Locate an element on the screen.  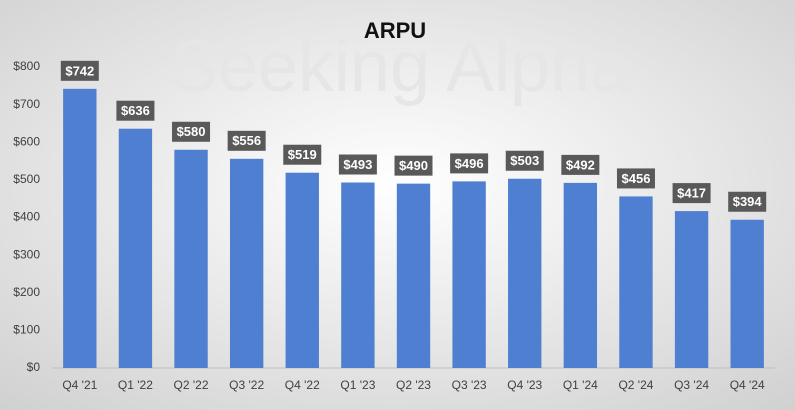
value-label: $492 is located at coordinates (580, 164).